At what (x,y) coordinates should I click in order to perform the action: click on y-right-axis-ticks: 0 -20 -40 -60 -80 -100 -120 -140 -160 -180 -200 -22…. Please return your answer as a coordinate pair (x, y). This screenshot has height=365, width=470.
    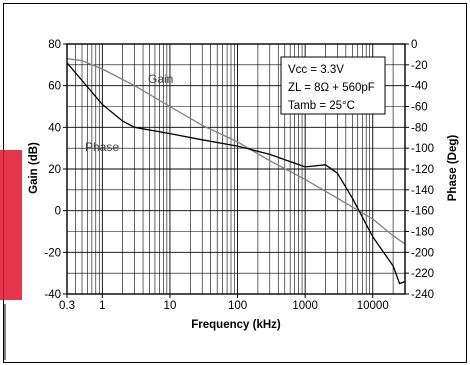
    Looking at the image, I should click on (419, 170).